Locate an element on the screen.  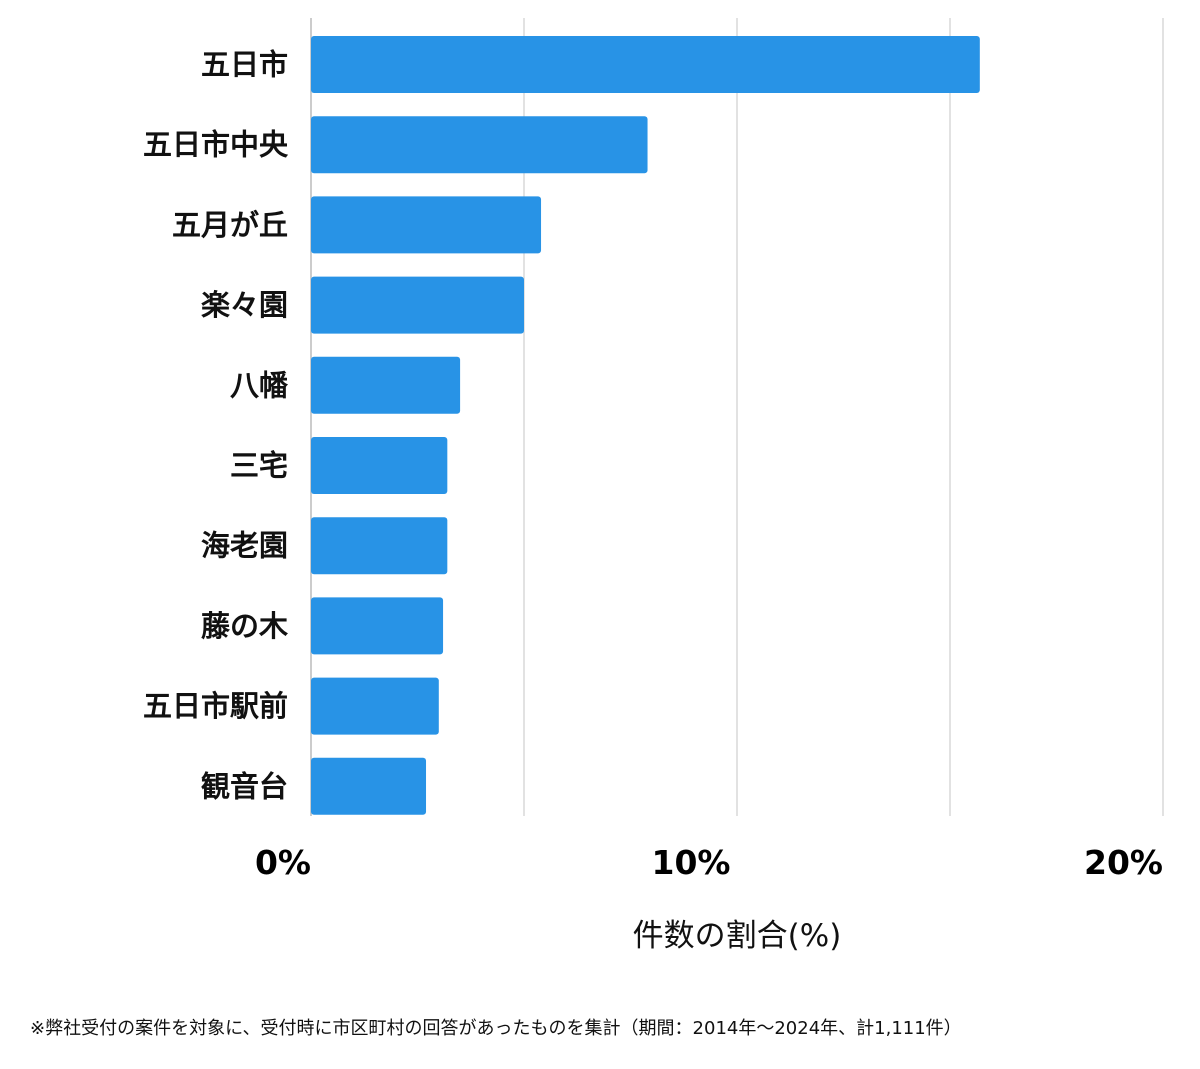
x-tick-label: 10% is located at coordinates (691, 862).